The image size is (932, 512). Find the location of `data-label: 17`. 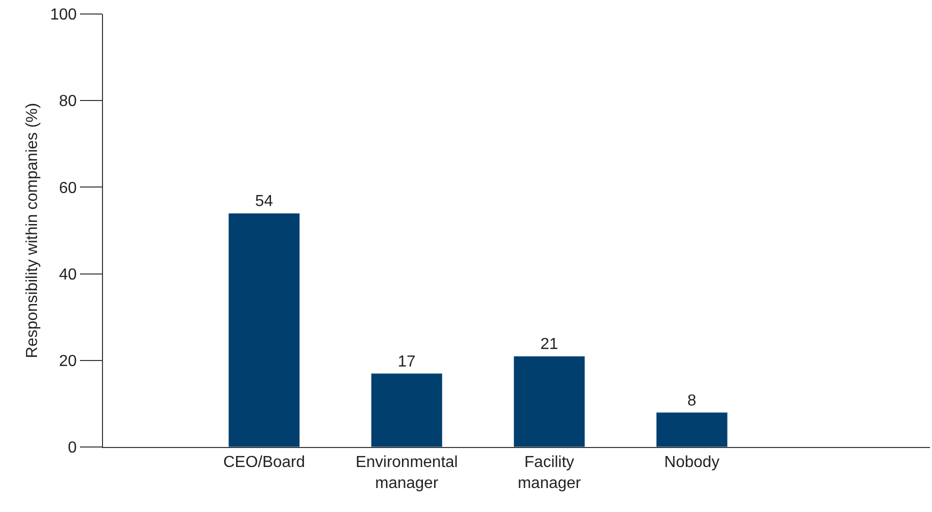

data-label: 17 is located at coordinates (407, 361).